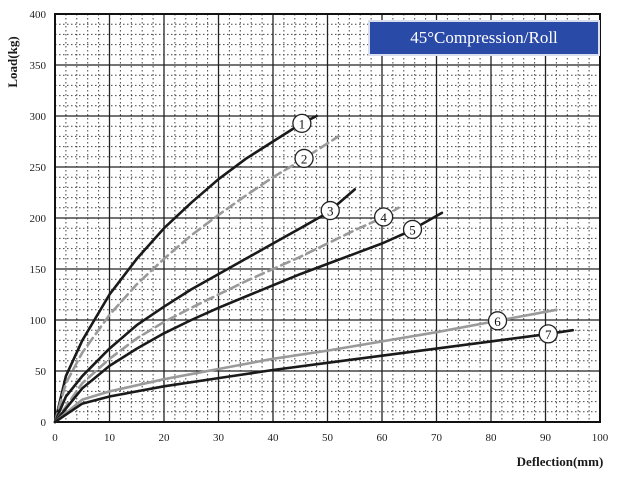  I want to click on curve-number-label: 6, so click(497, 321).